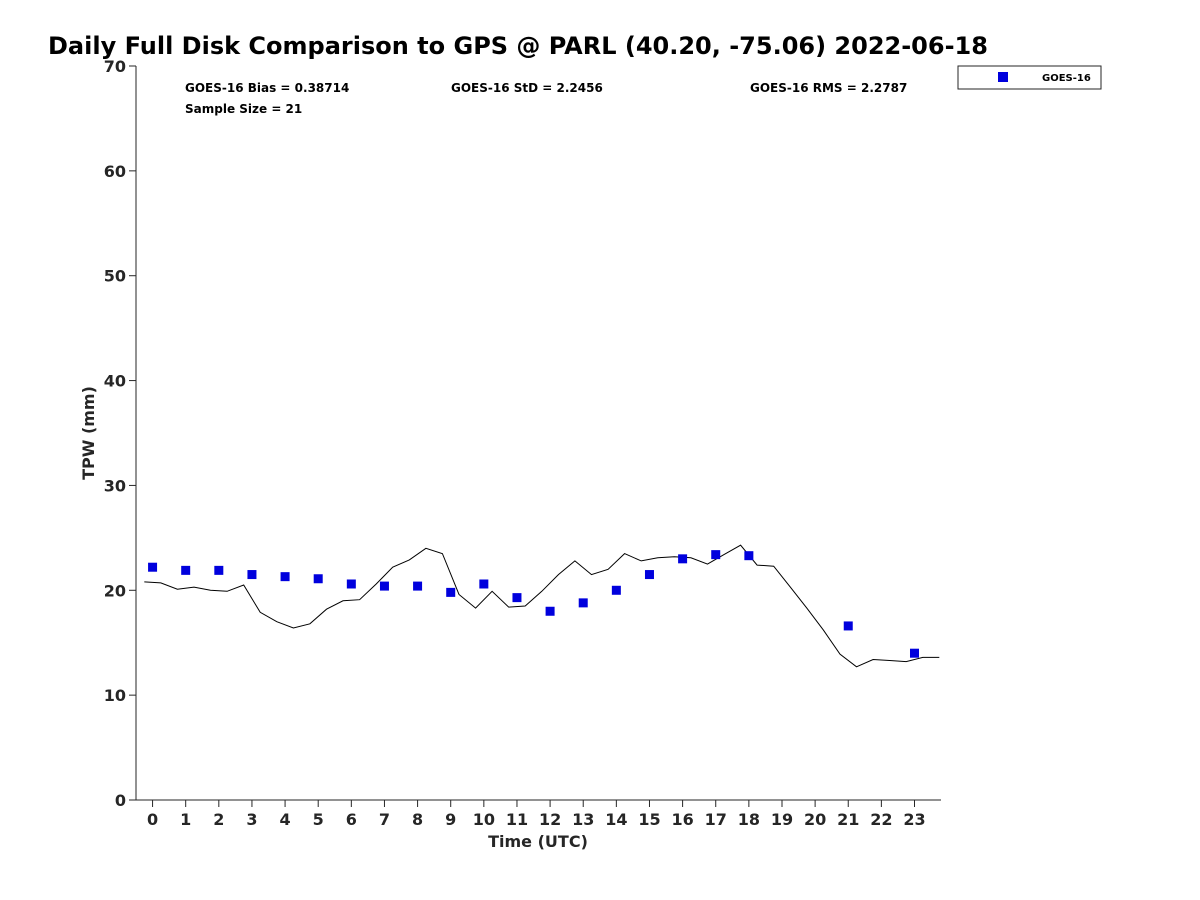  Describe the element at coordinates (384, 819) in the screenshot. I see `x-tick-label-7: 7` at that location.